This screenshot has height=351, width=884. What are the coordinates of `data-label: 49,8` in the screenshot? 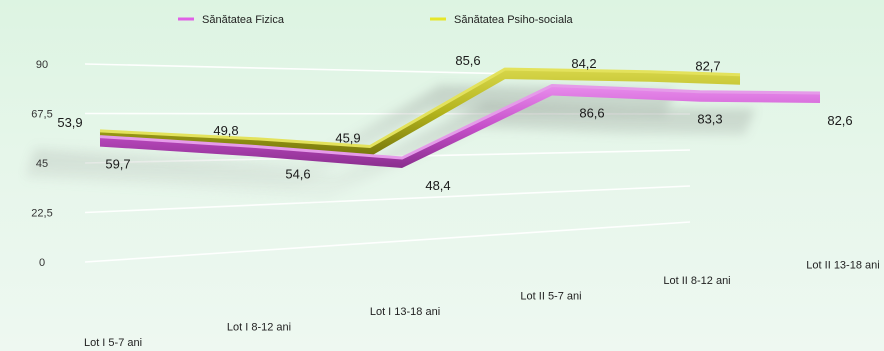 It's located at (225, 130).